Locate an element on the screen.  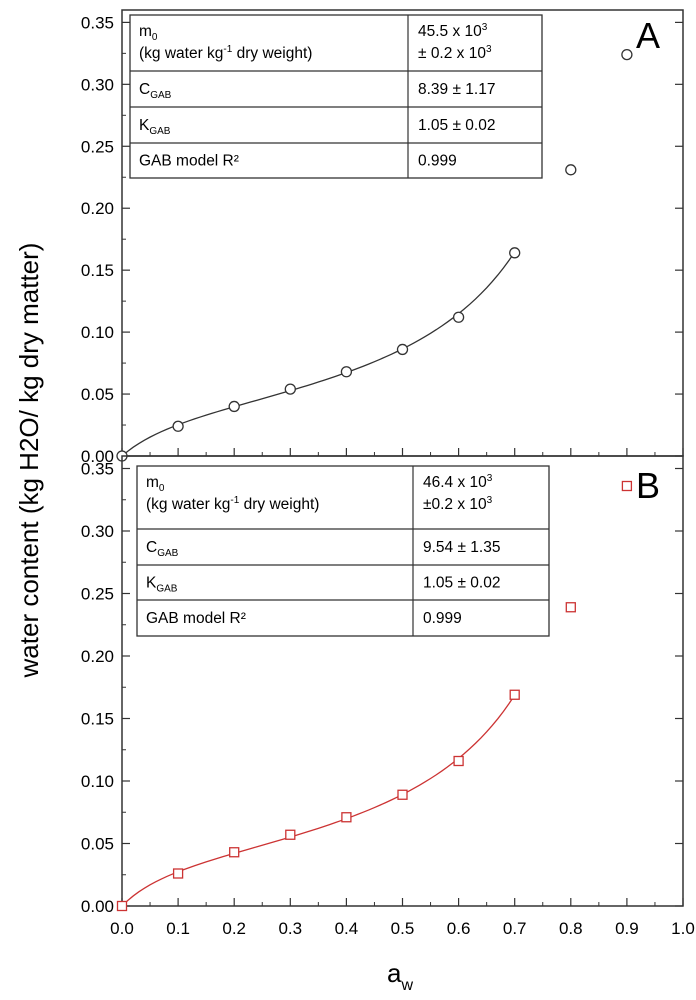
x-tick-label: 0.0 is located at coordinates (122, 928).